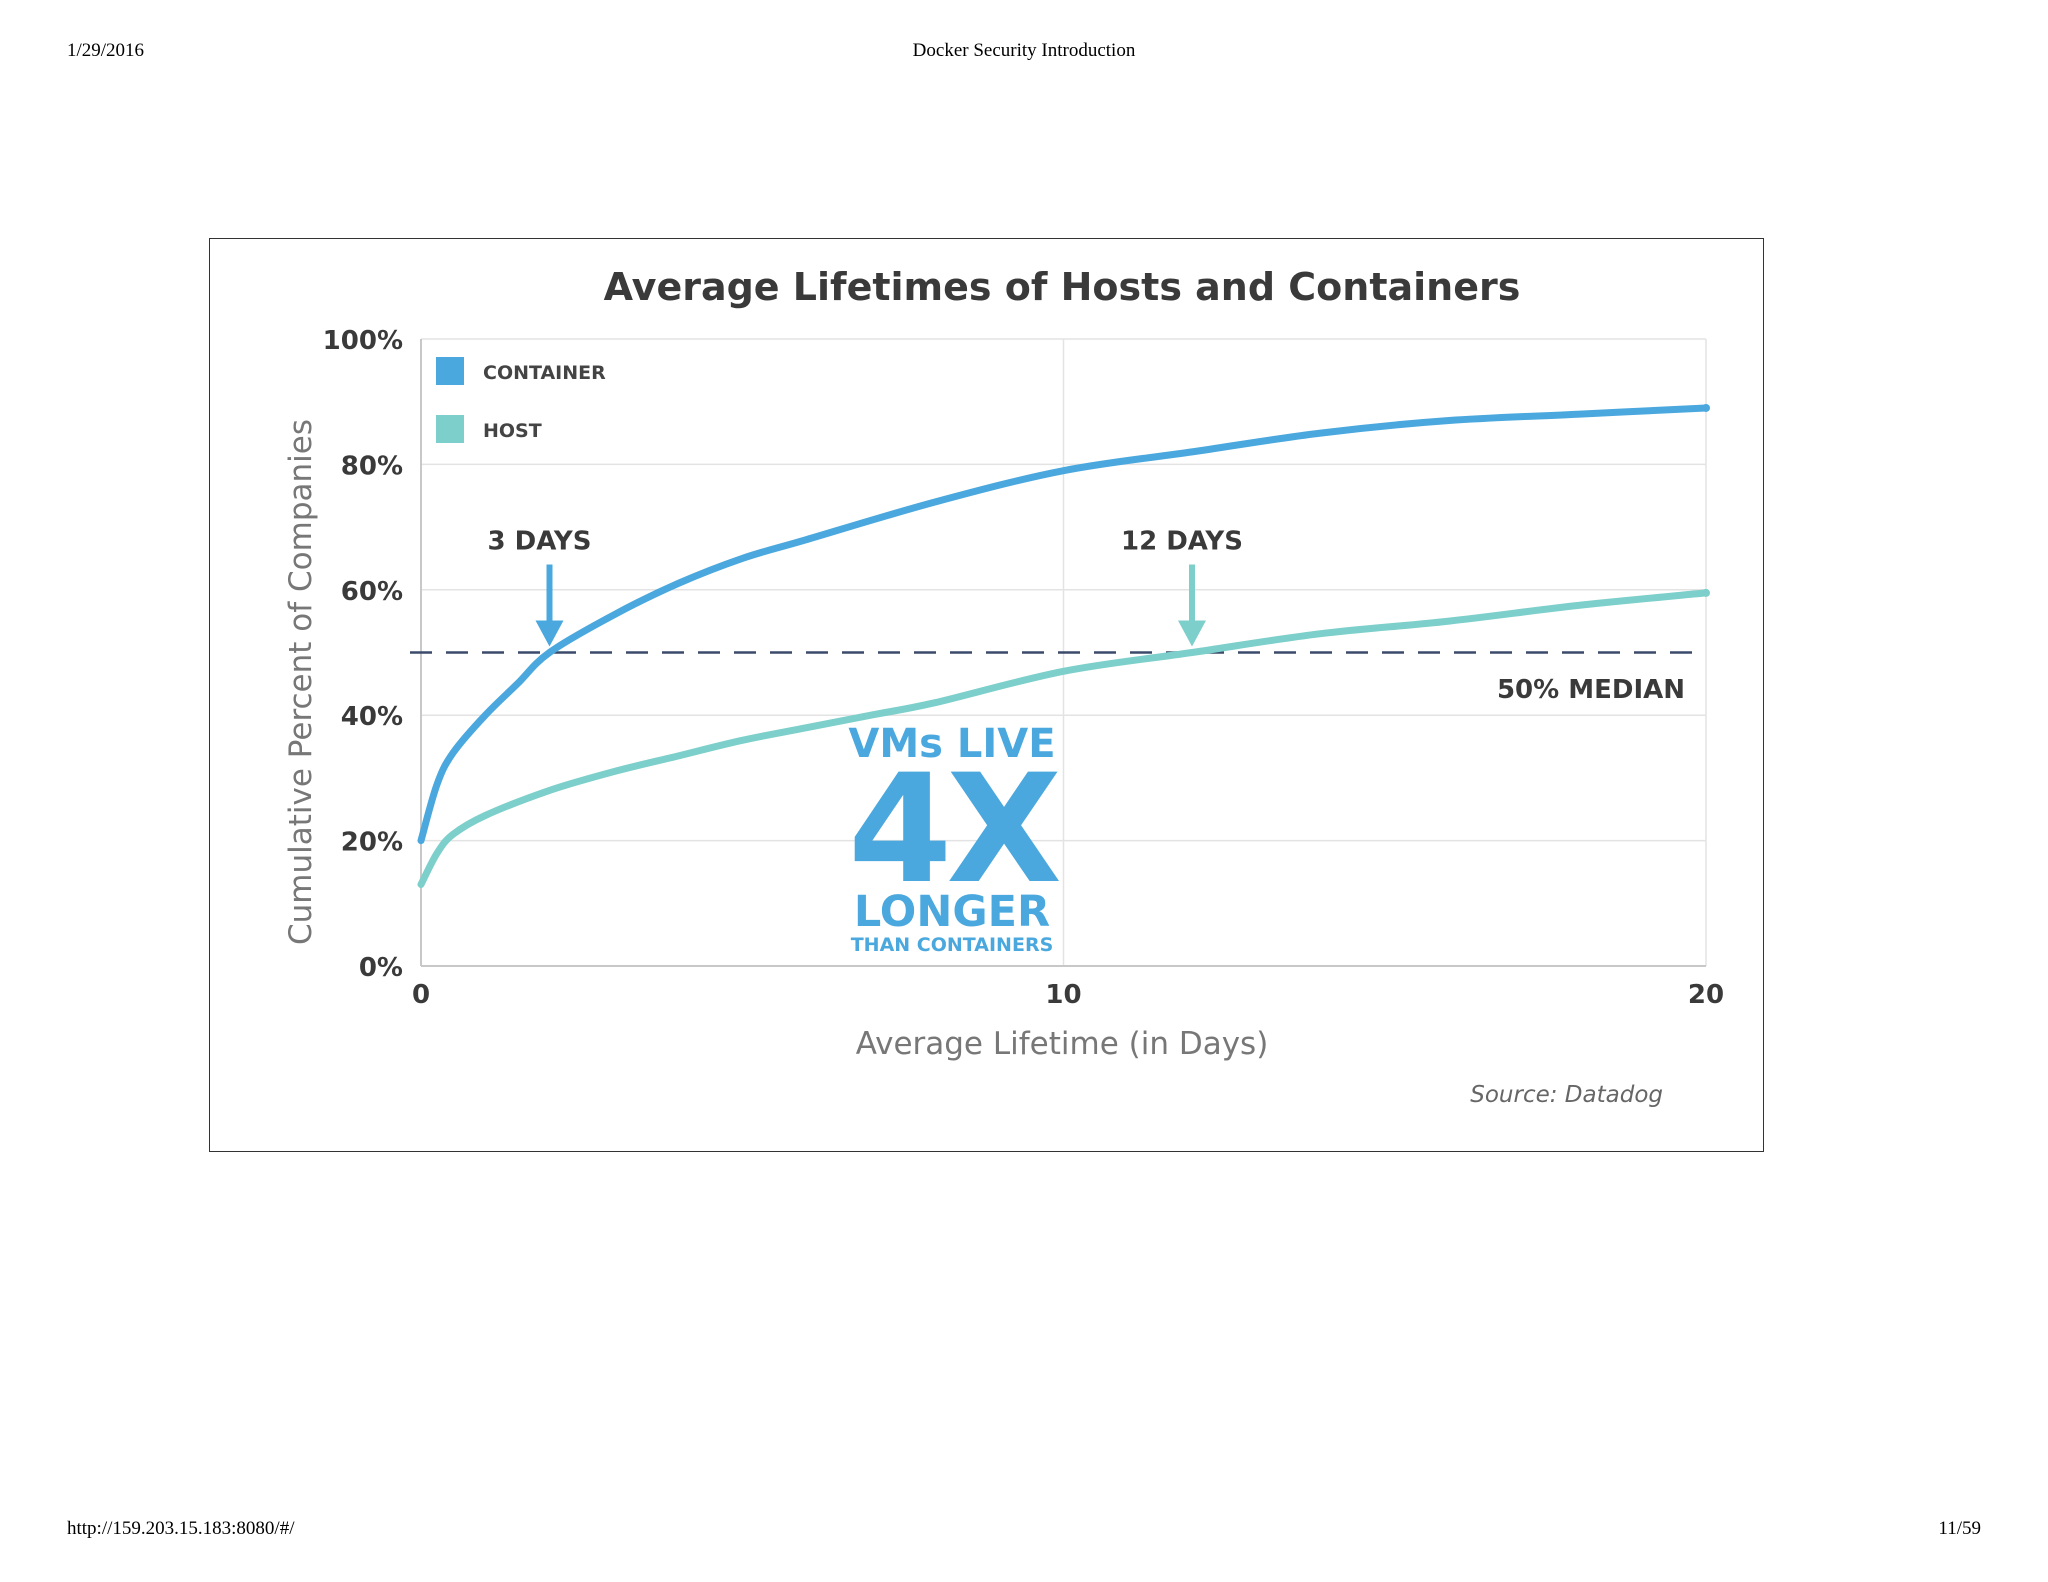 This screenshot has height=1582, width=2048. I want to click on print-footer-url: http://159.203.15.183:8080/#/, so click(181, 1528).